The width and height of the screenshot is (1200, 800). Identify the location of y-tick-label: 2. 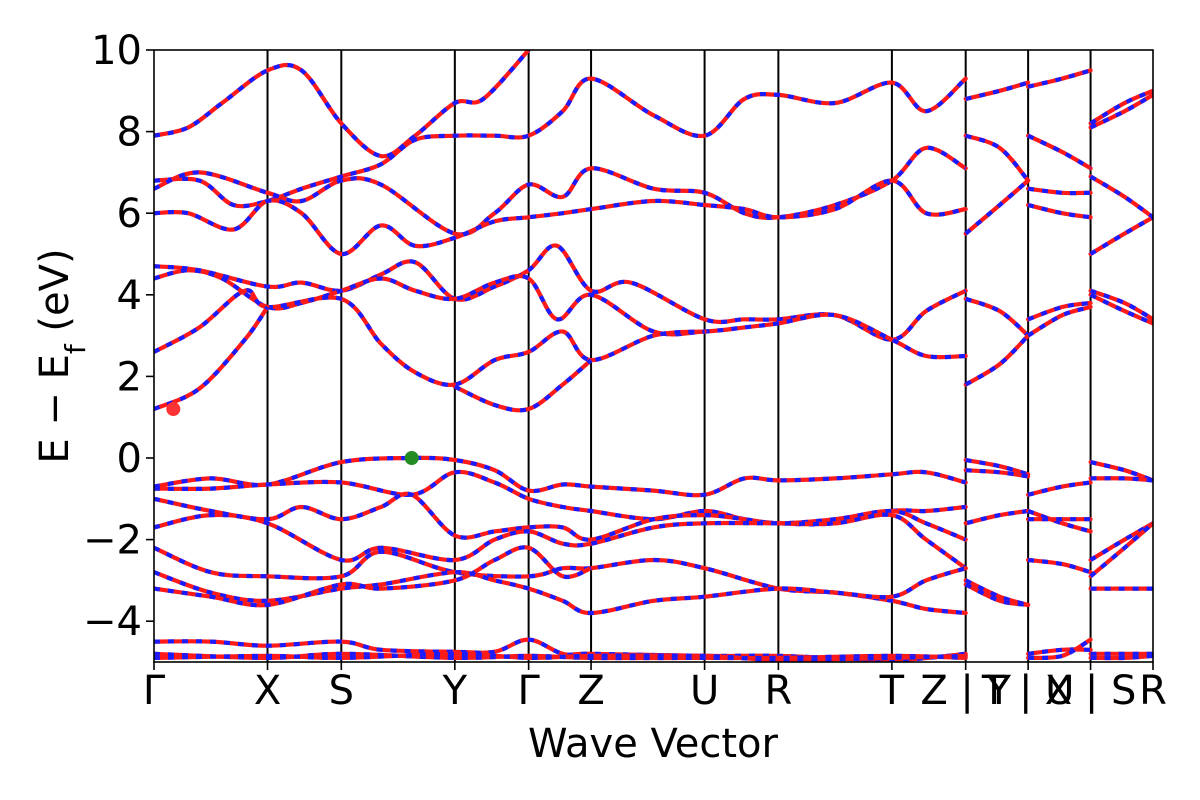
(129, 377).